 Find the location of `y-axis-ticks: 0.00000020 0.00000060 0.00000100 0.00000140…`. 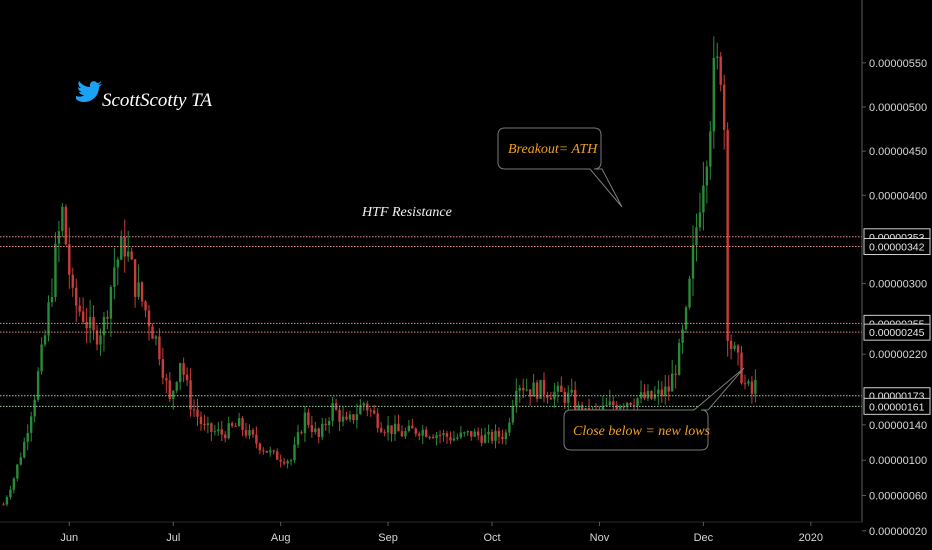

y-axis-ticks: 0.00000020 0.00000060 0.00000100 0.00000140… is located at coordinates (894, 298).